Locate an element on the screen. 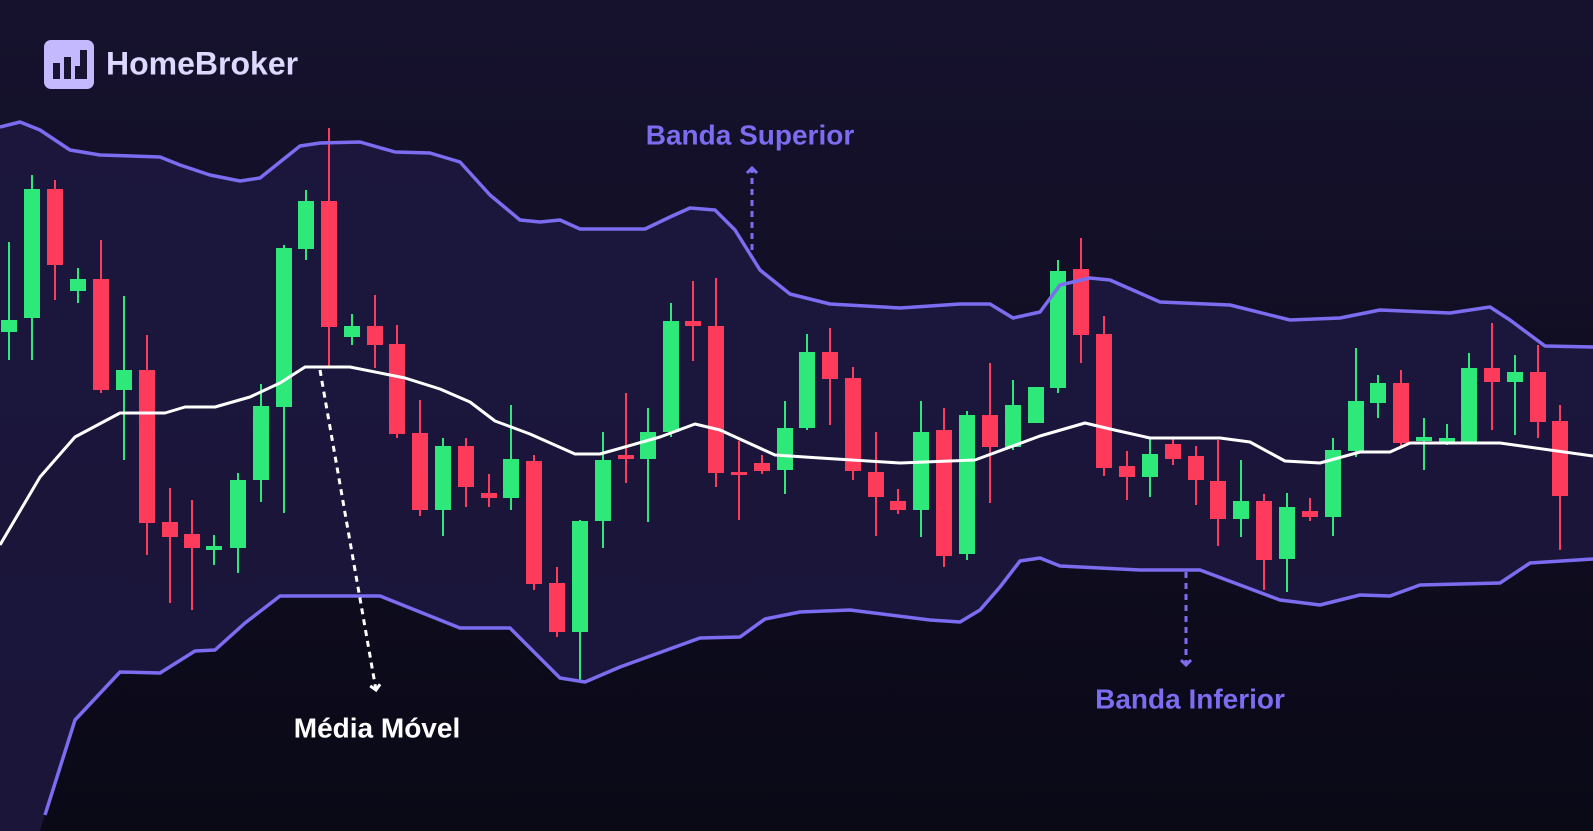  lower-band-label: Banda Inferior is located at coordinates (1190, 698).